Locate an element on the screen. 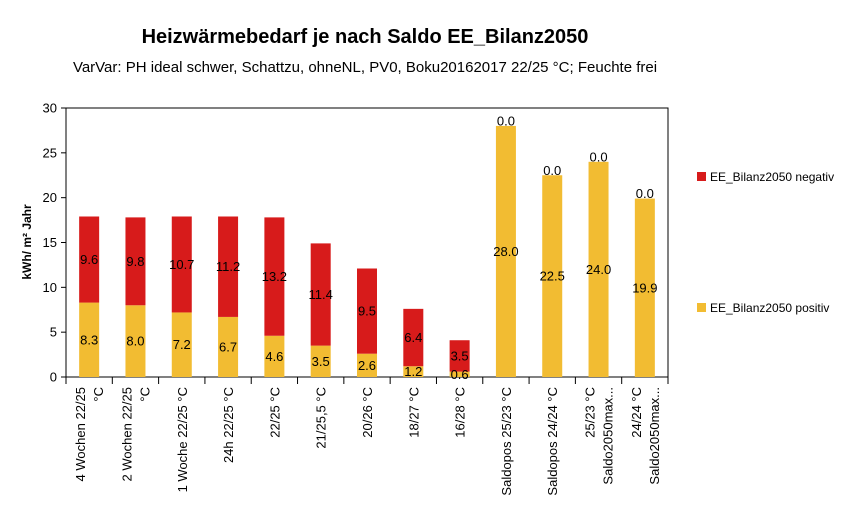 Image resolution: width=851 pixels, height=522 pixels. data-label-negativ: 11.4 is located at coordinates (321, 294).